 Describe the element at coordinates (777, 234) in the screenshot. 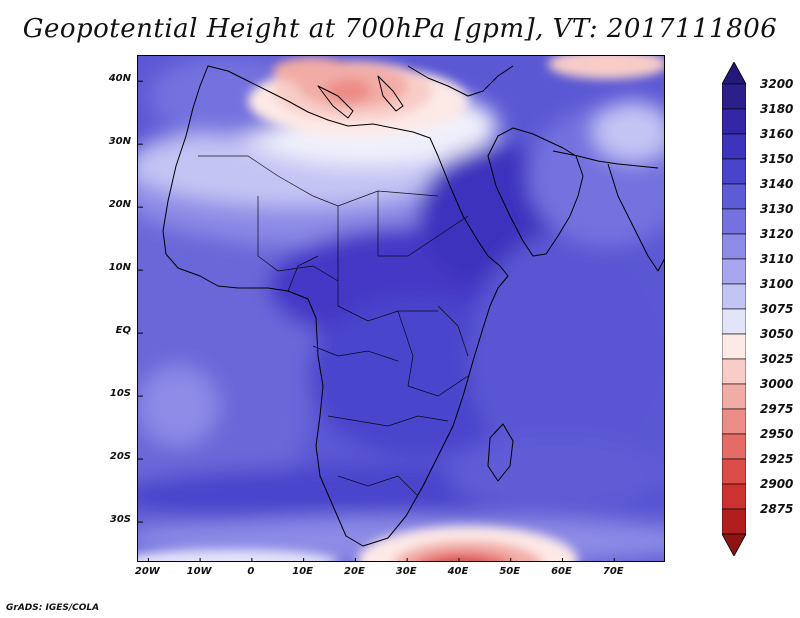

I see `colorbar-level-label: 3120` at that location.